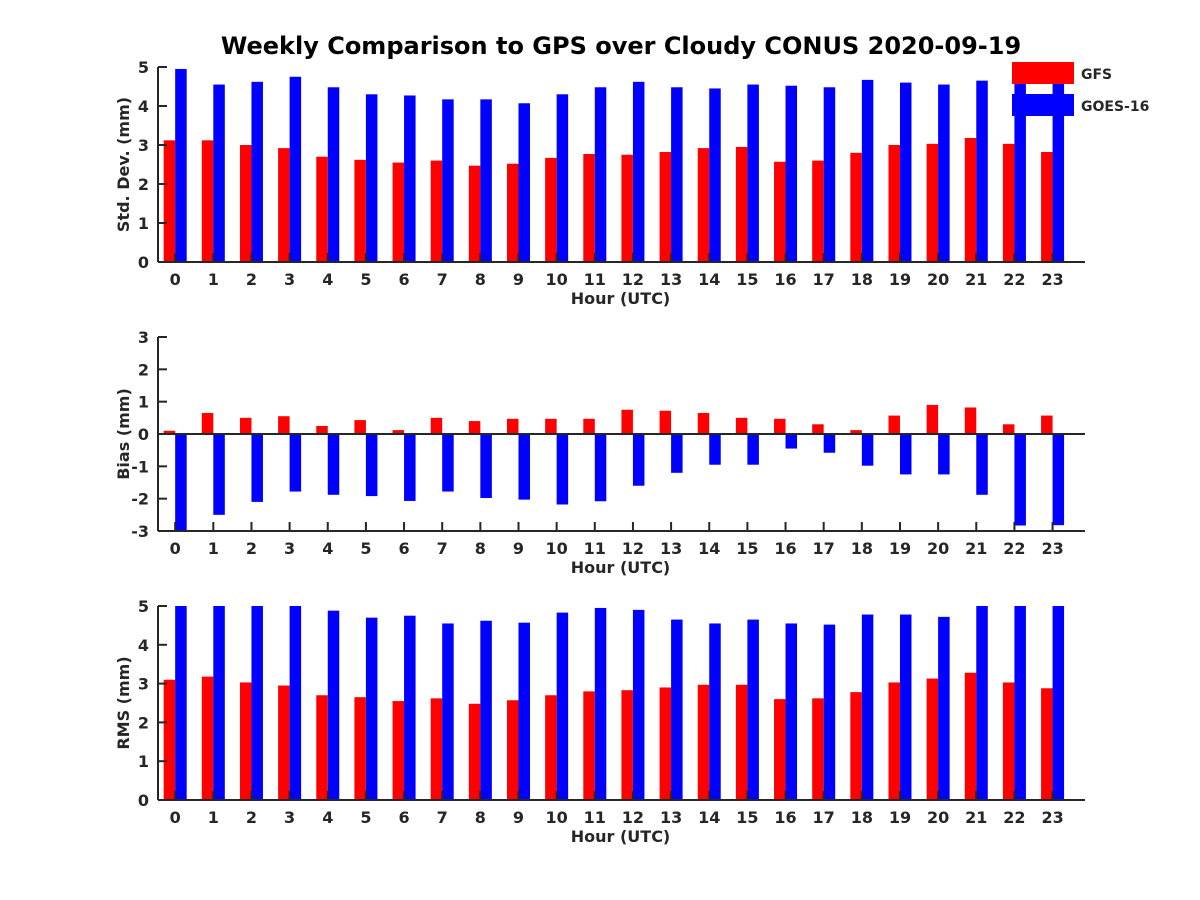  I want to click on x-tick-label: 21, so click(976, 817).